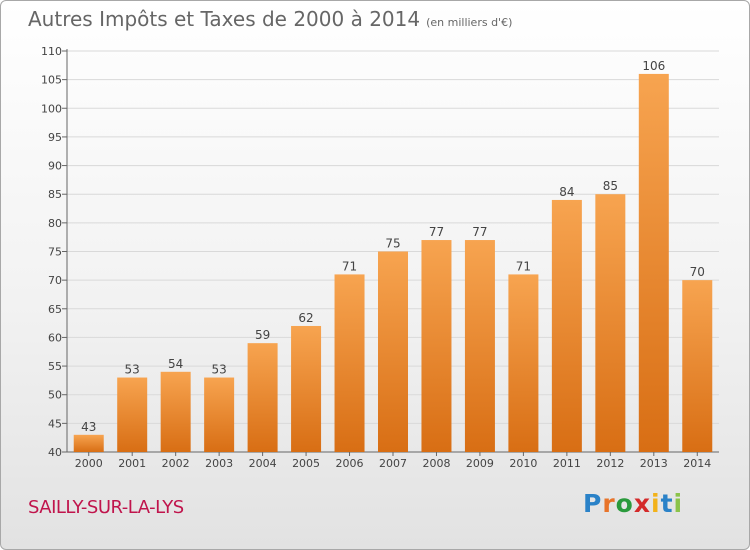  What do you see at coordinates (132, 463) in the screenshot?
I see `x-tick-label: 2001` at bounding box center [132, 463].